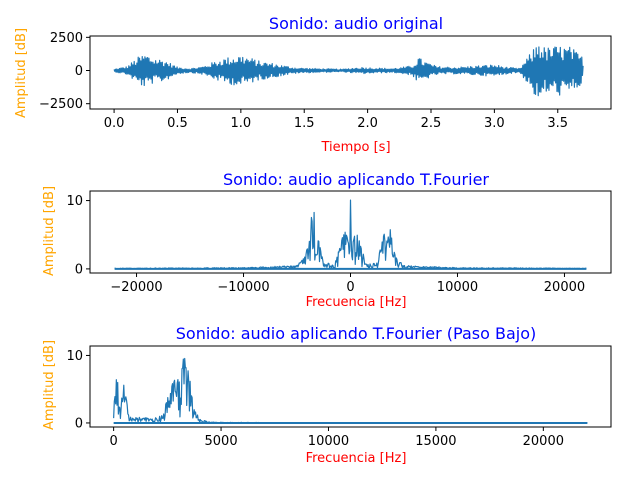 The width and height of the screenshot is (640, 480). What do you see at coordinates (557, 123) in the screenshot?
I see `chart-1-xtick-label: 3.5` at bounding box center [557, 123].